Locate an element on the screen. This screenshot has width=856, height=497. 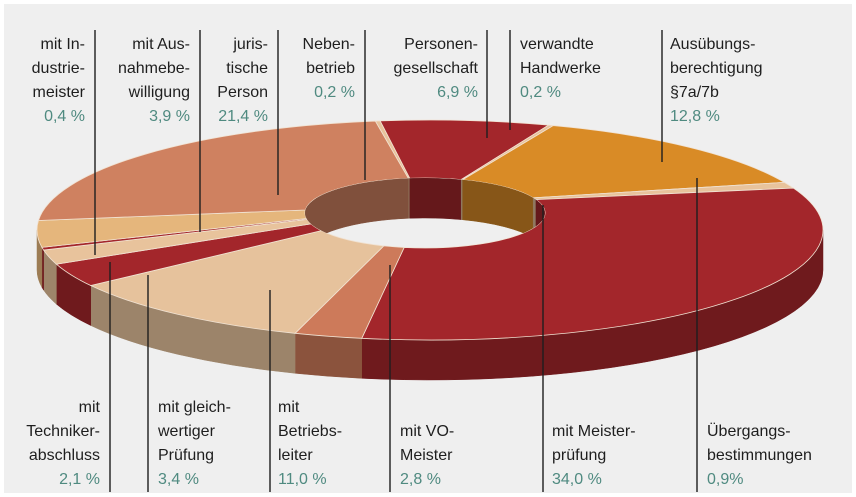
slice-label: mit In- dustrie- meister 0,4 % is located at coordinates (58, 81).